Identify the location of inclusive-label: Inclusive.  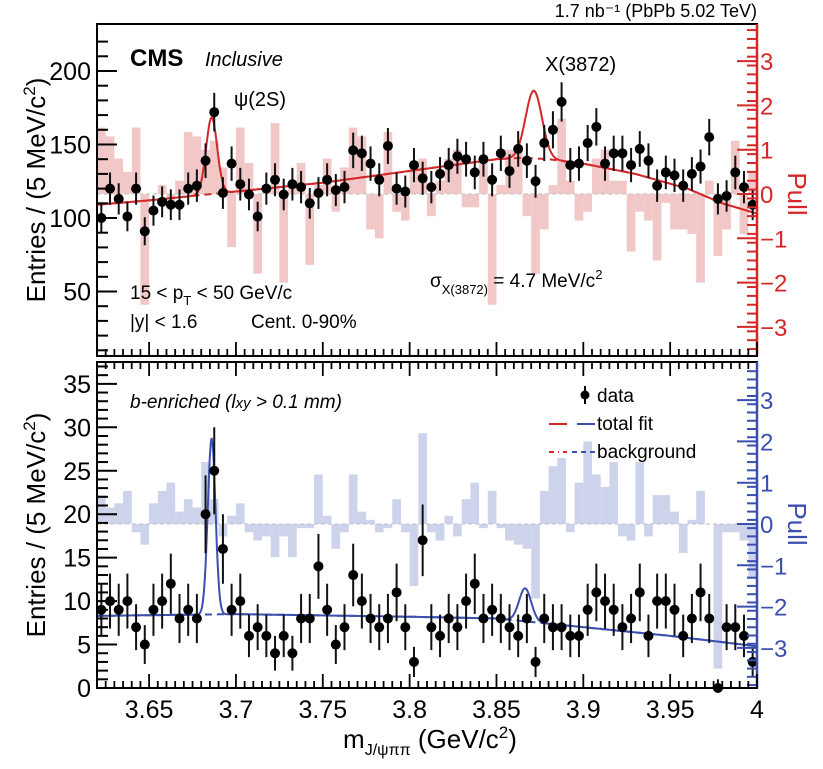
(244, 60).